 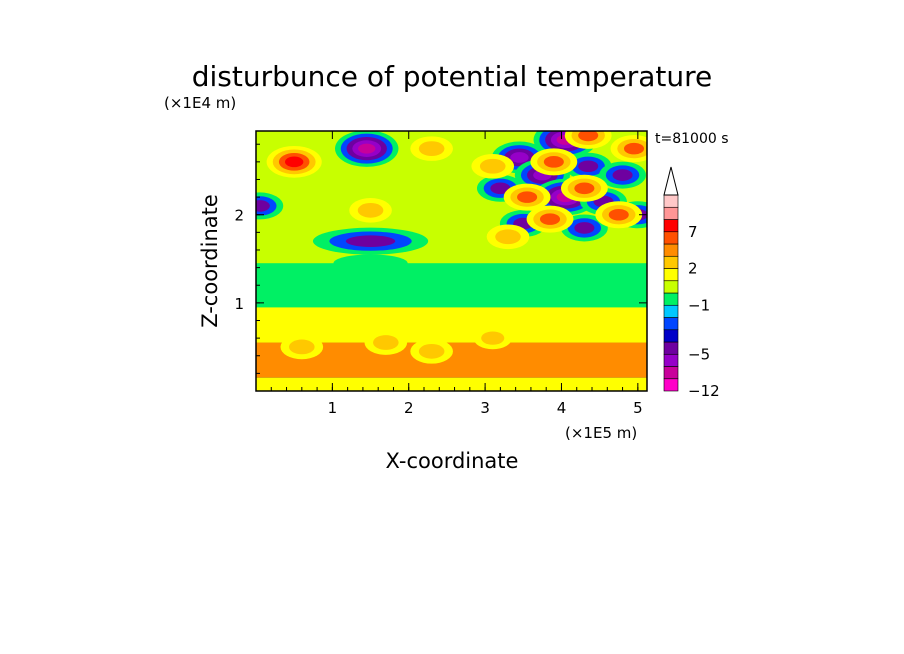 I want to click on y-tick-label: 1, so click(x=239, y=304).